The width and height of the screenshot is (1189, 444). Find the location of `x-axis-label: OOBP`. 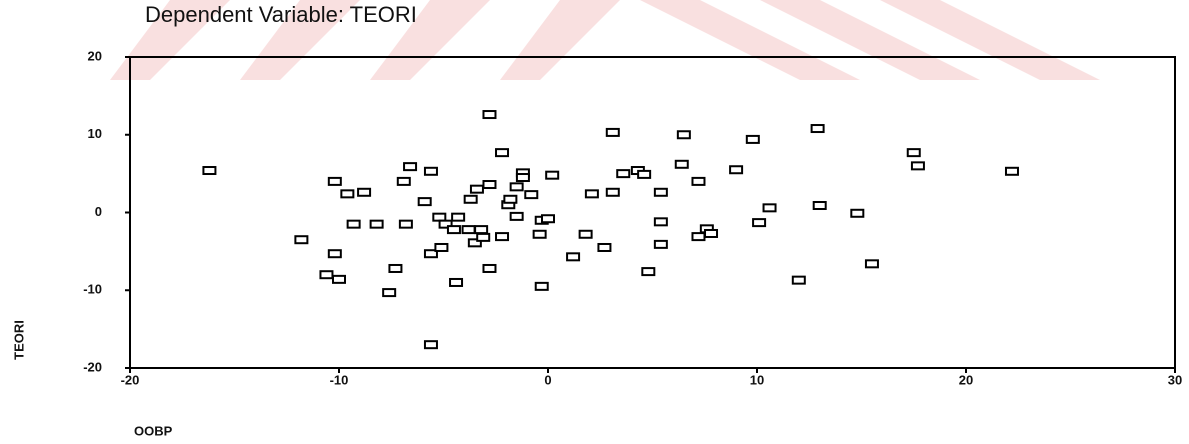

x-axis-label: OOBP is located at coordinates (153, 430).